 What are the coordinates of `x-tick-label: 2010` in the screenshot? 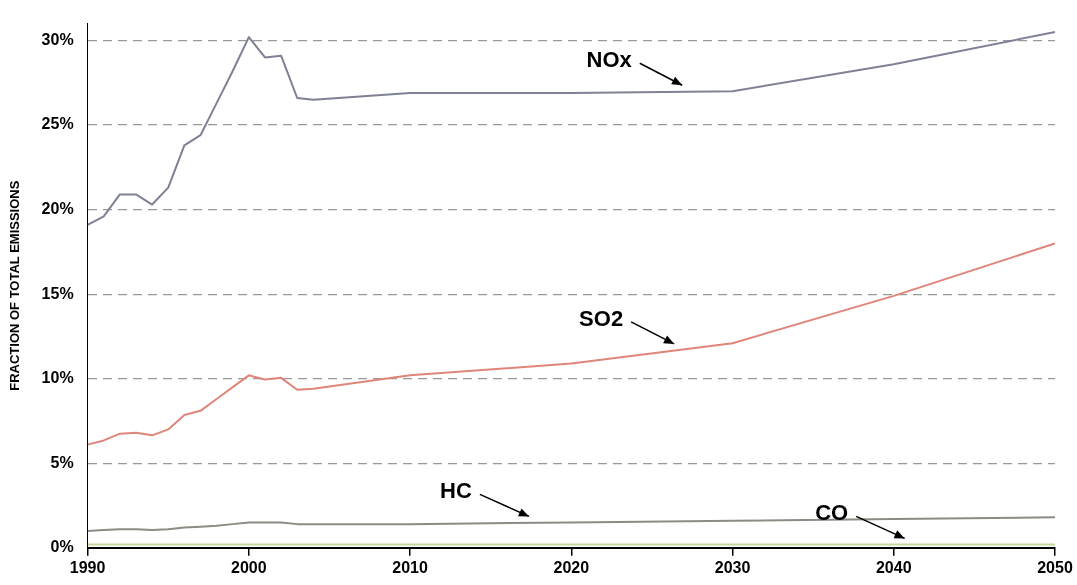 It's located at (410, 567).